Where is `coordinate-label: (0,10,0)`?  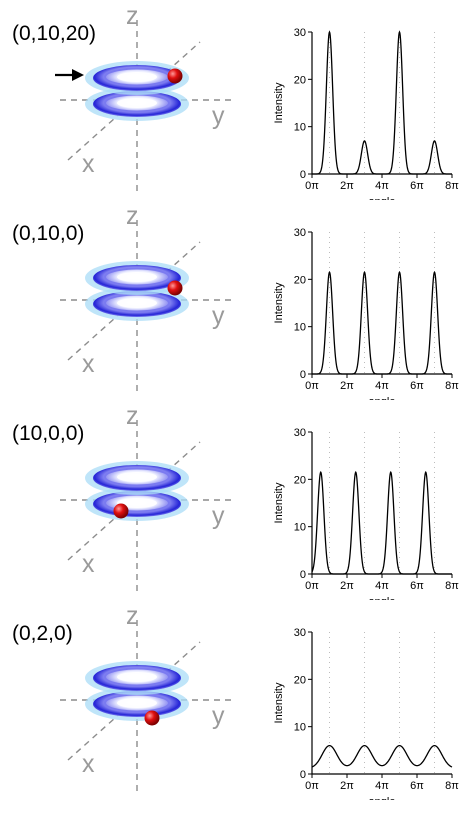
coordinate-label: (0,10,0) is located at coordinates (48, 233).